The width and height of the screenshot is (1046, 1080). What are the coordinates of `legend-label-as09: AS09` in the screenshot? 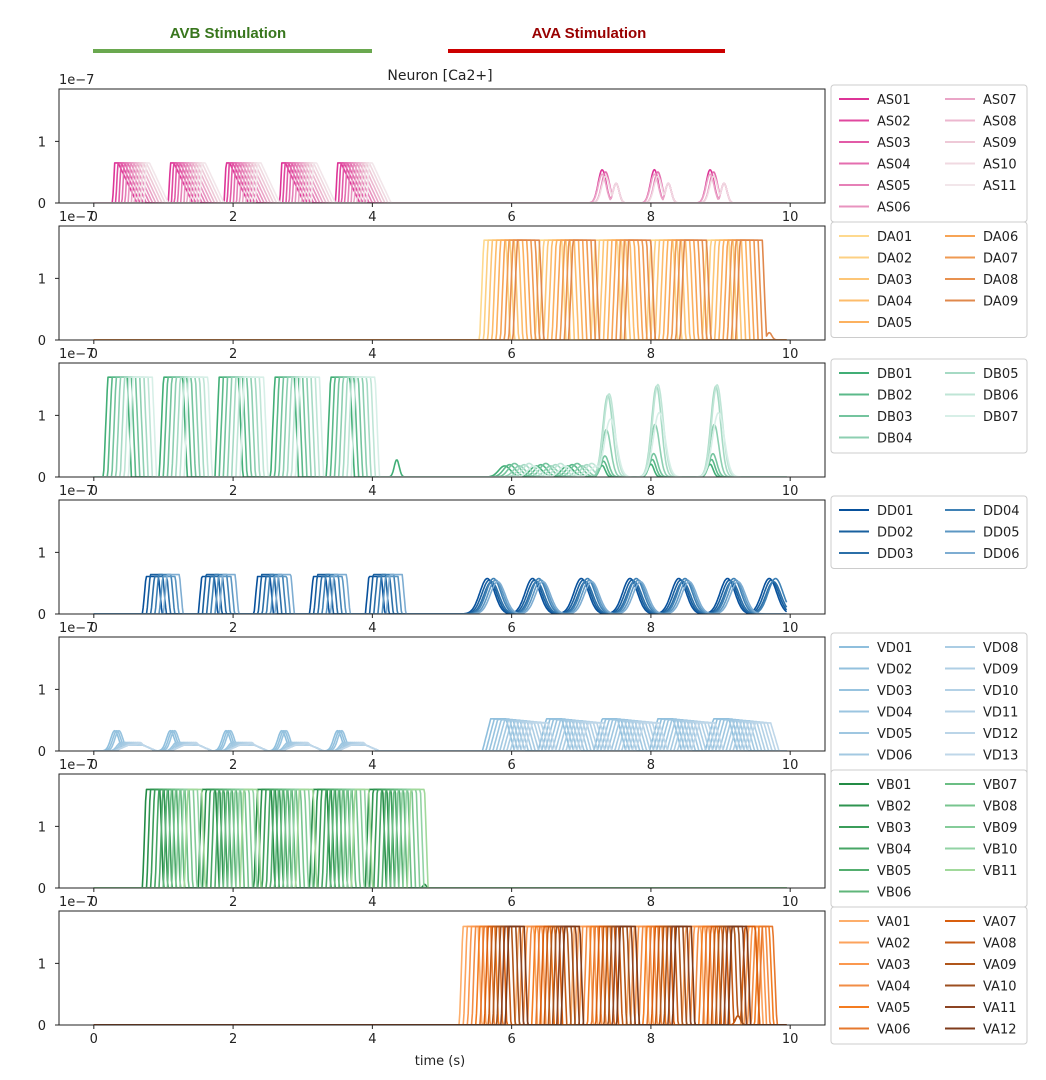 It's located at (1000, 143).